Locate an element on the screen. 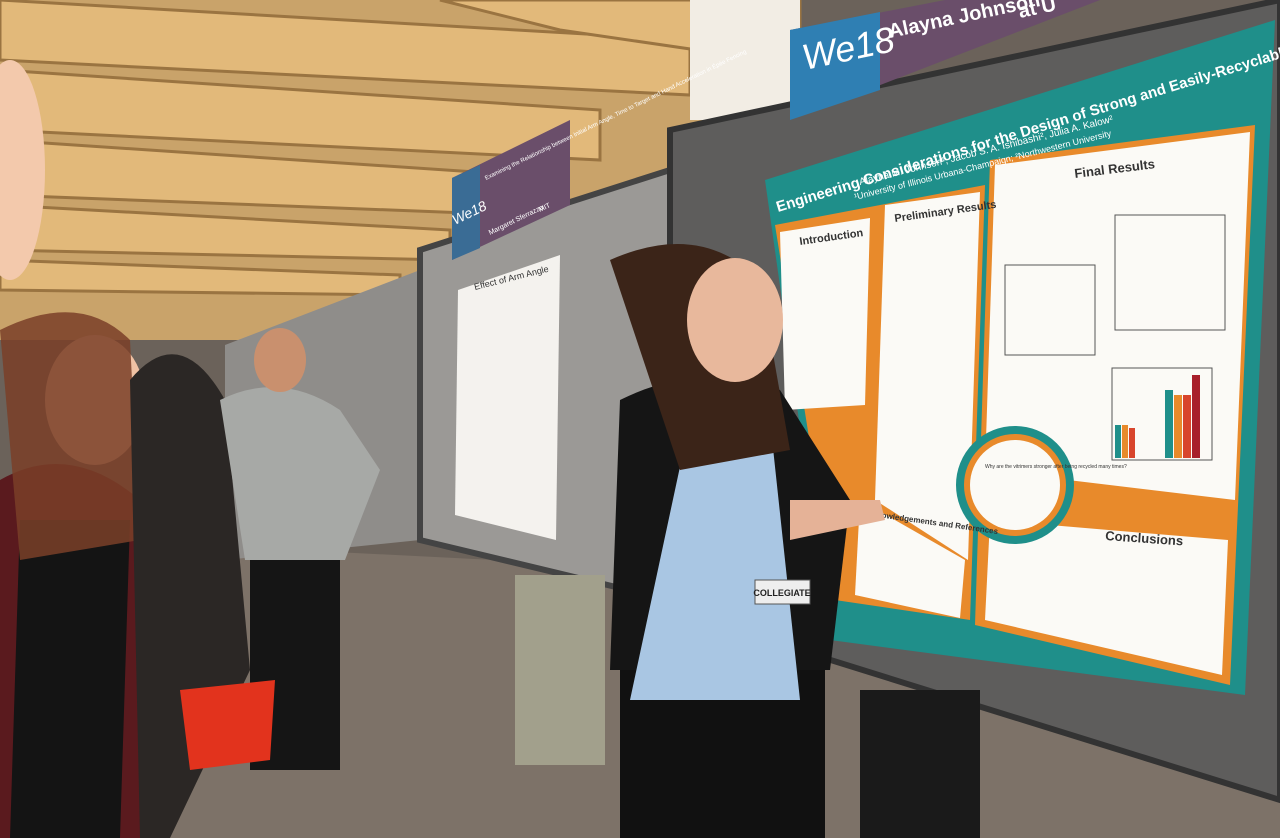 The width and height of the screenshot is (1280, 838). poster-chart is located at coordinates (1115, 337).